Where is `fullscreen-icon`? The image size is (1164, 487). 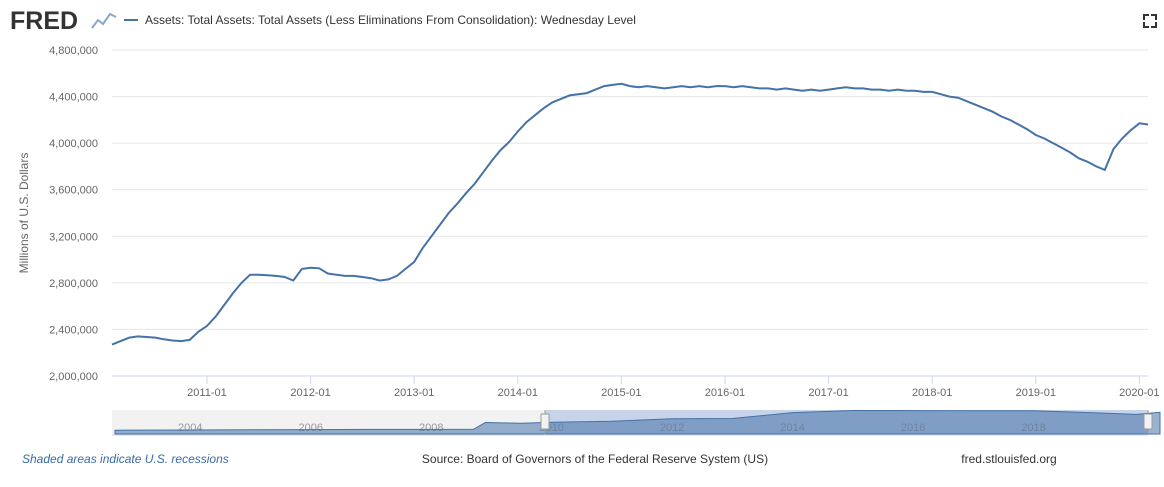 fullscreen-icon is located at coordinates (1150, 21).